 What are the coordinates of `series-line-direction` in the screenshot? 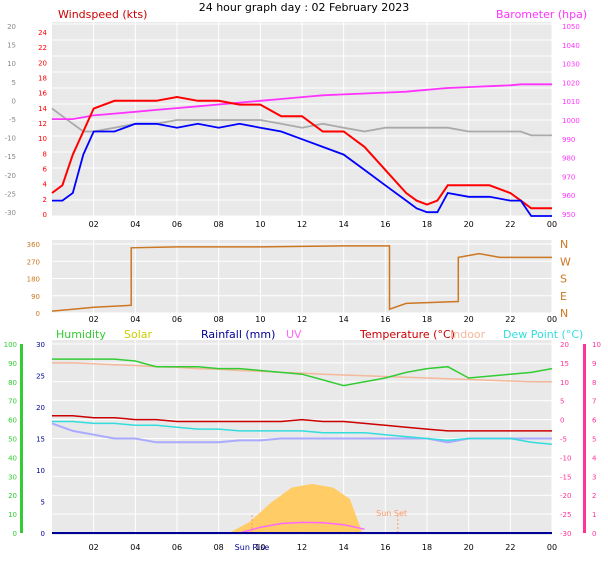 It's located at (301, 278).